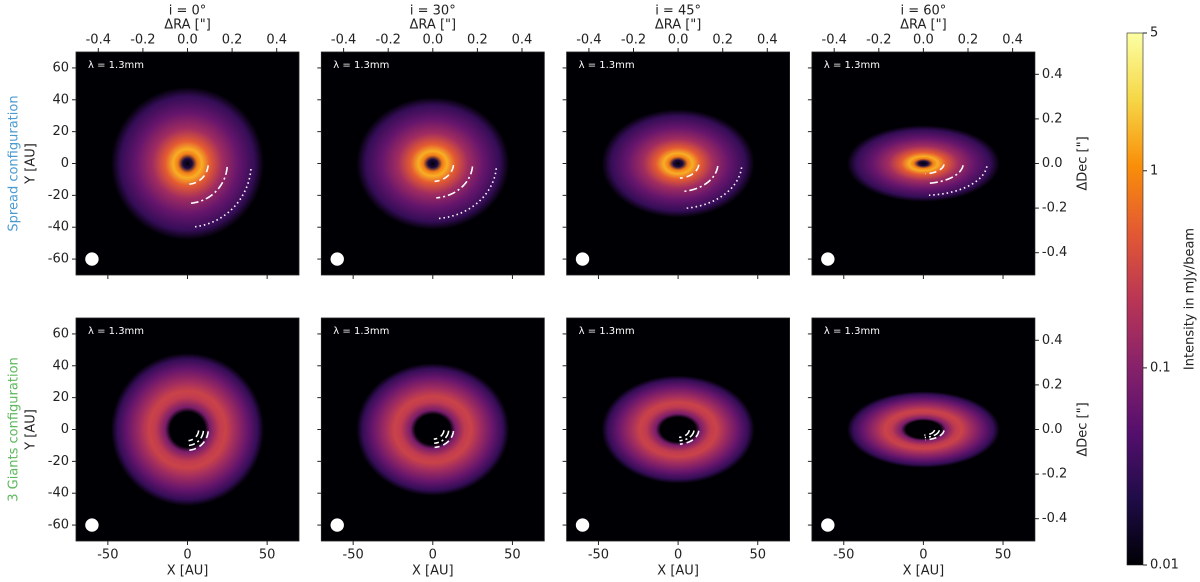  I want to click on row-label: Spread configuration, so click(14, 163).